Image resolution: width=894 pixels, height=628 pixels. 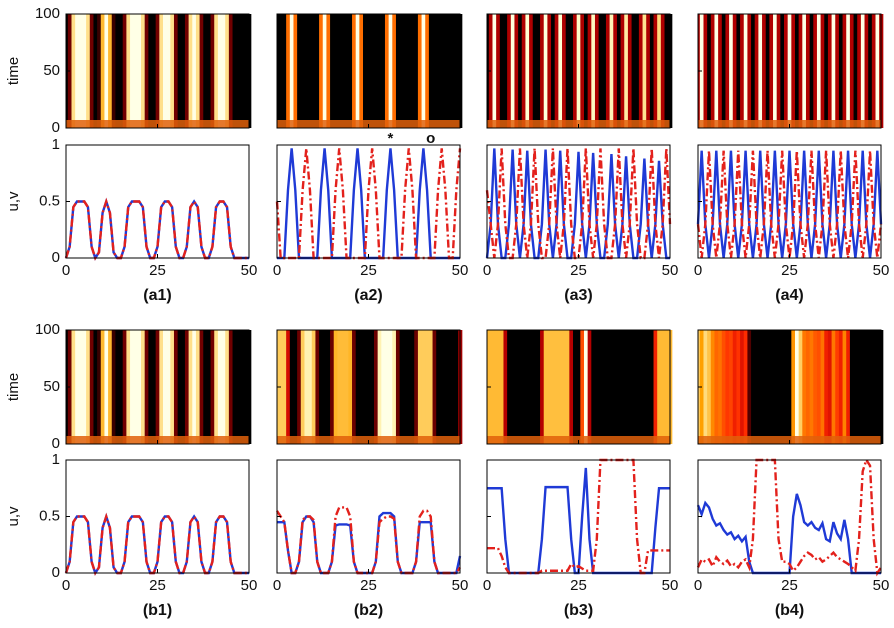 What do you see at coordinates (51, 70) in the screenshot?
I see `heatmap-y-tick-label: 50` at bounding box center [51, 70].